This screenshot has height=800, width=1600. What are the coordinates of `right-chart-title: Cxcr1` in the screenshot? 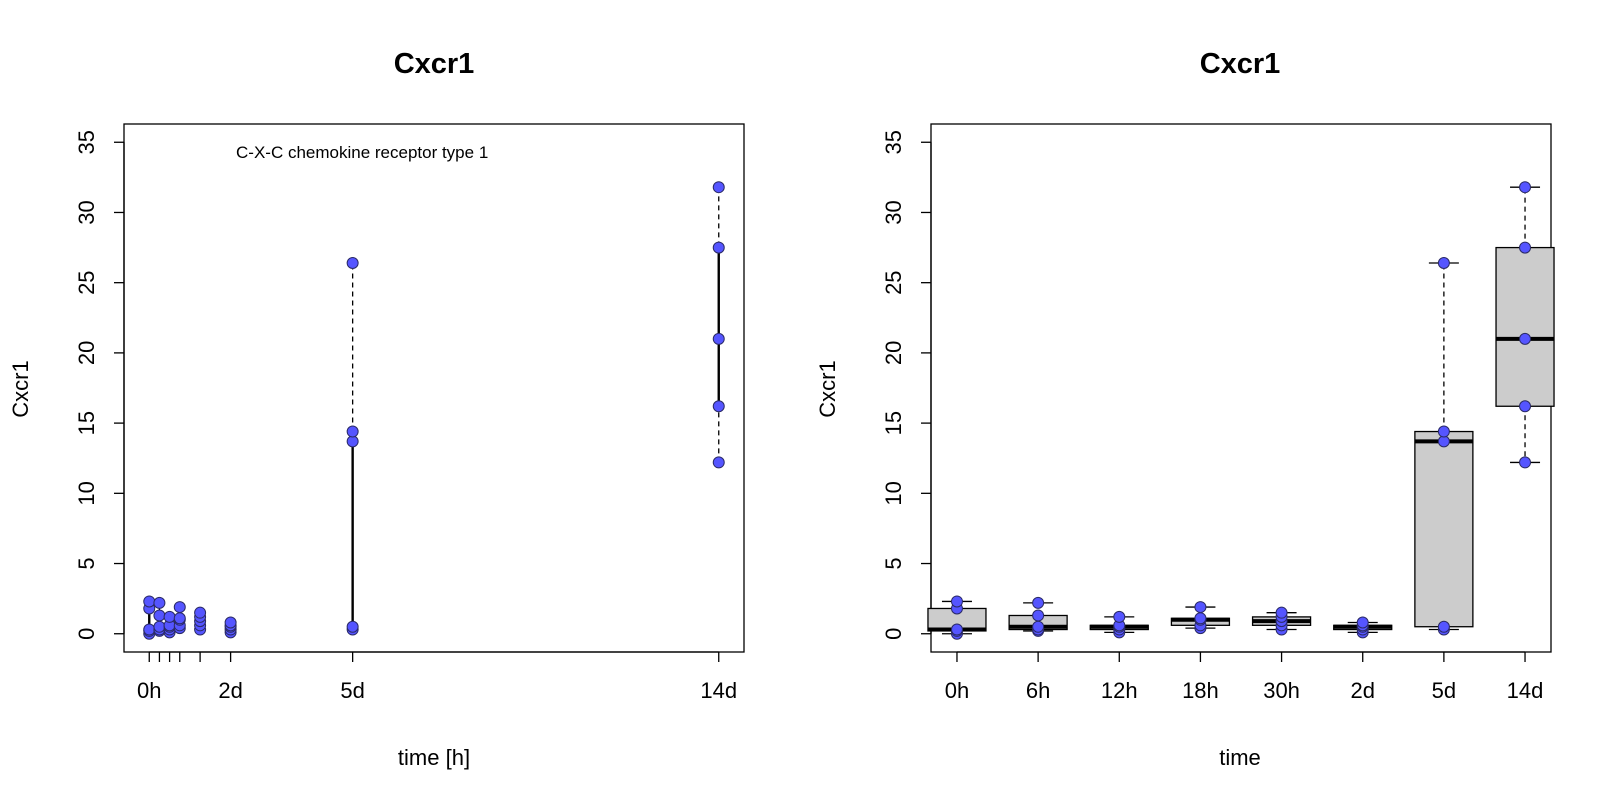 It's located at (1240, 64).